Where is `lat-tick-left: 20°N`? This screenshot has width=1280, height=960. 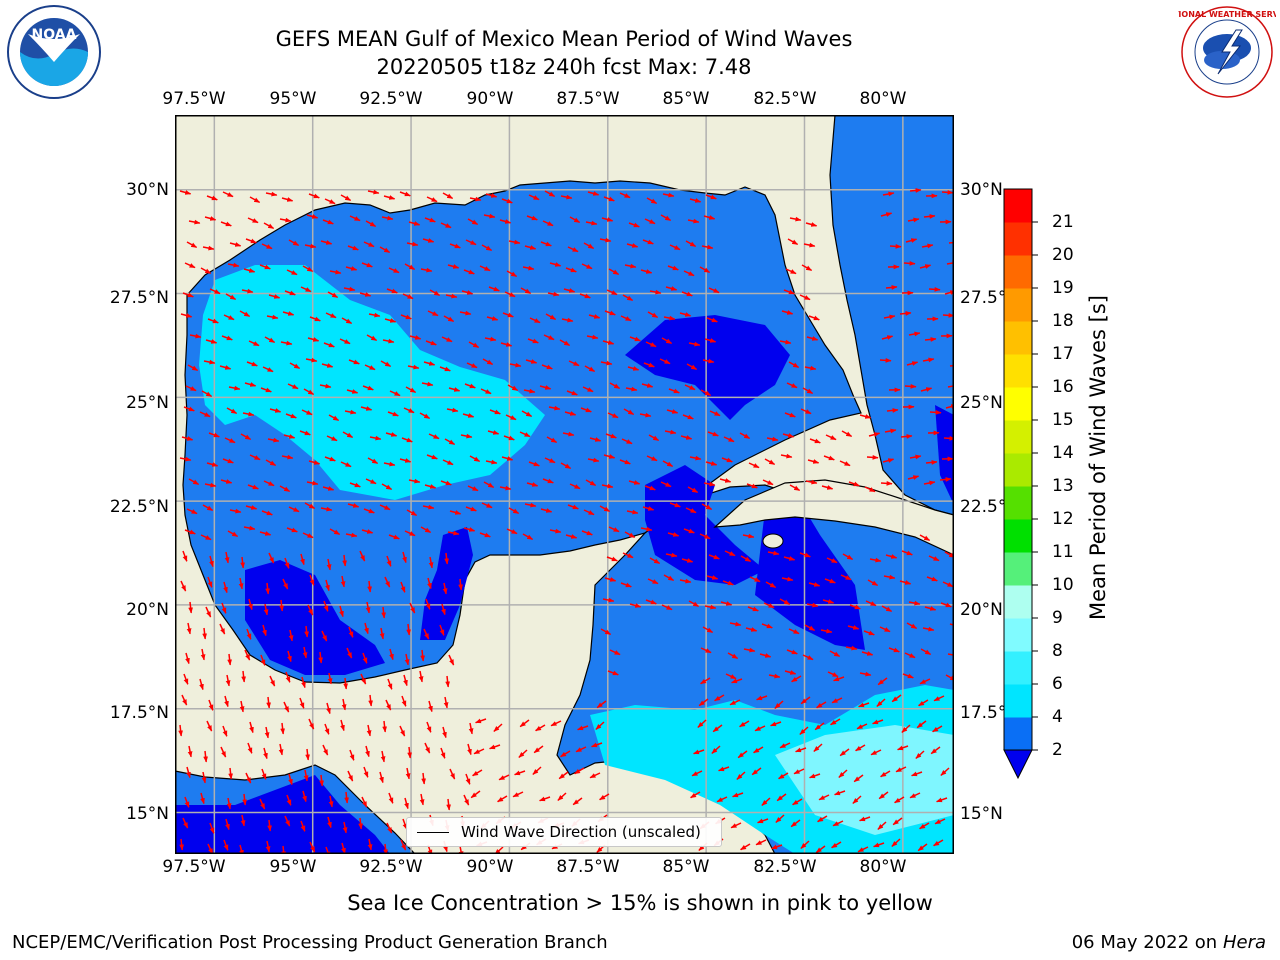 lat-tick-left: 20°N is located at coordinates (147, 610).